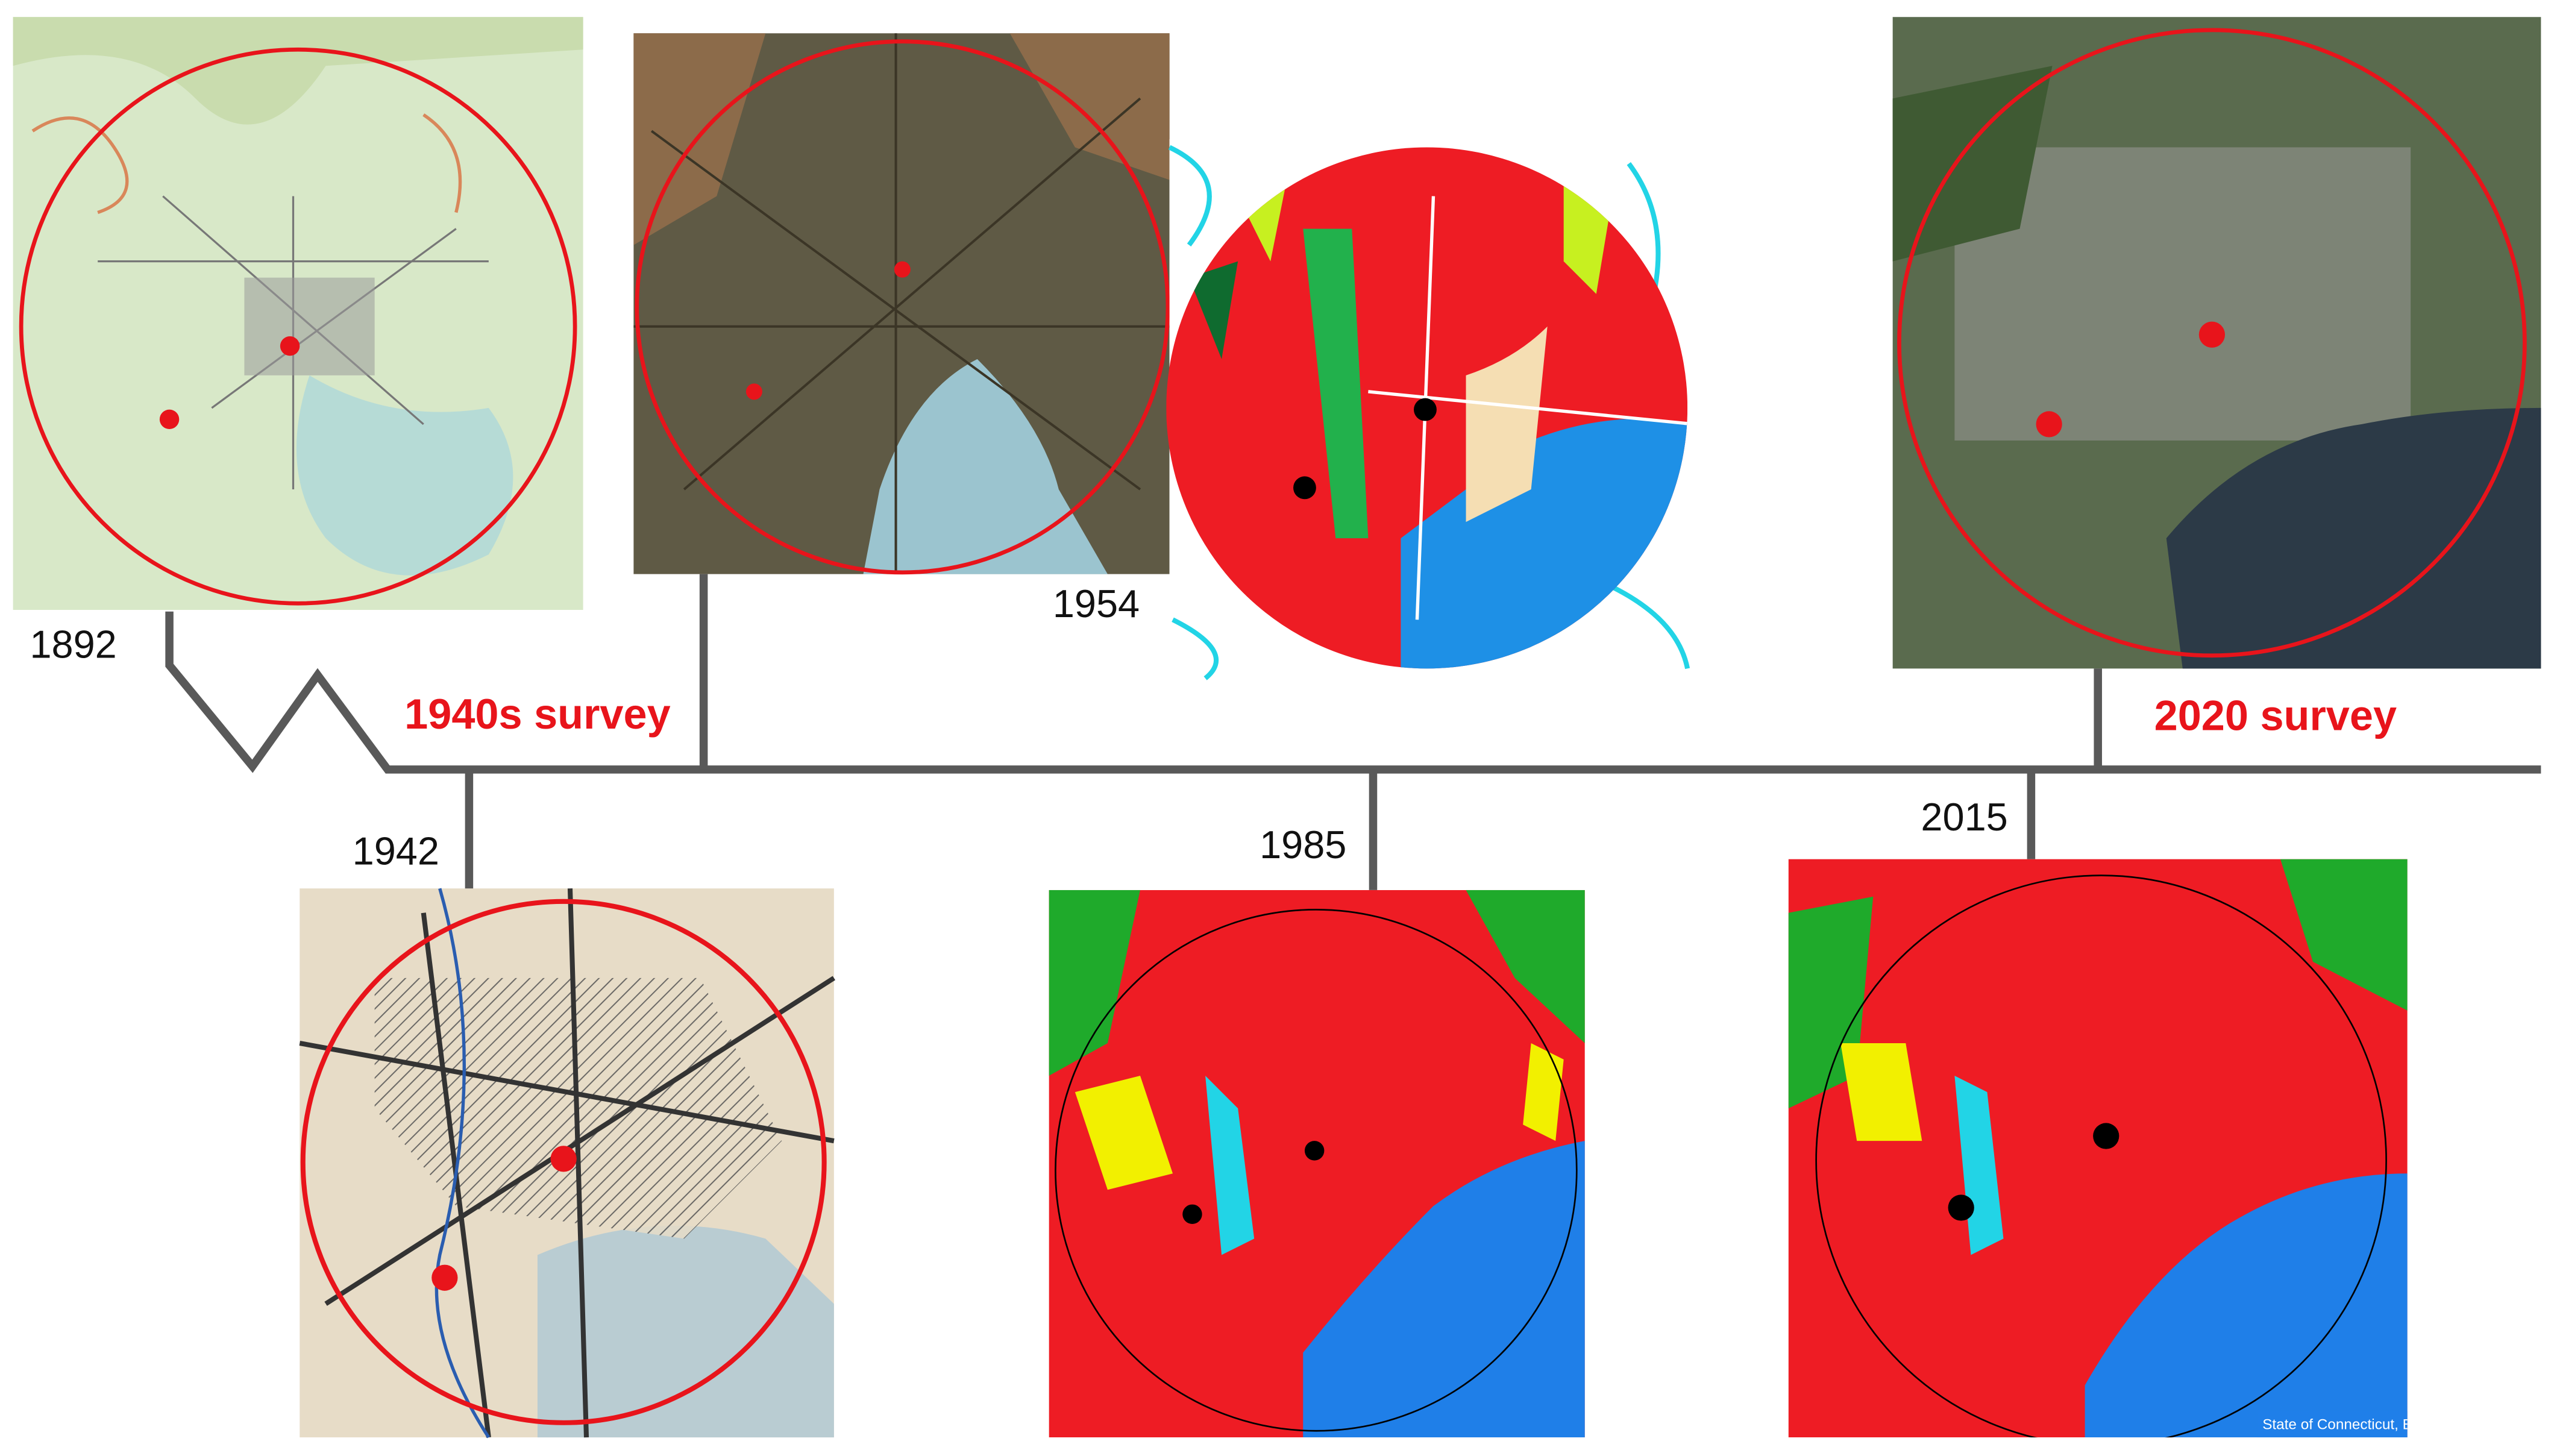  What do you see at coordinates (2275, 715) in the screenshot?
I see `survey-label: 2020 survey` at bounding box center [2275, 715].